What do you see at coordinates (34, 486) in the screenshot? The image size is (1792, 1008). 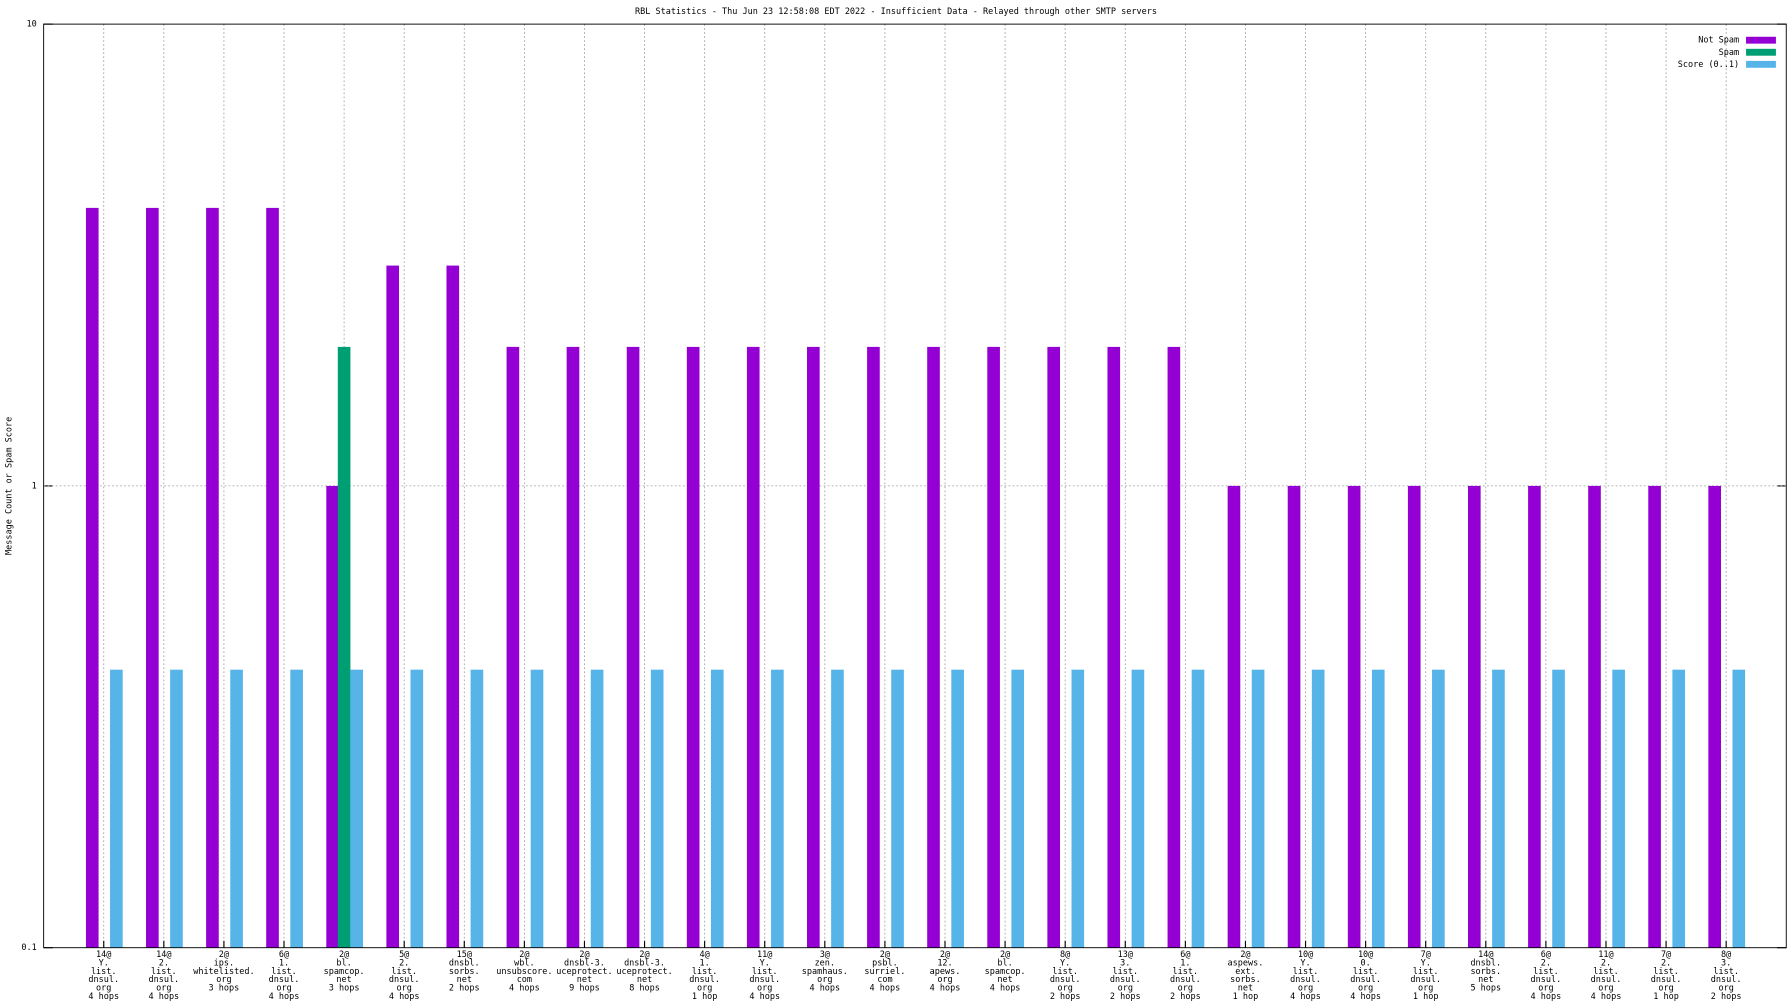 I see `y-tick-label: 1` at bounding box center [34, 486].